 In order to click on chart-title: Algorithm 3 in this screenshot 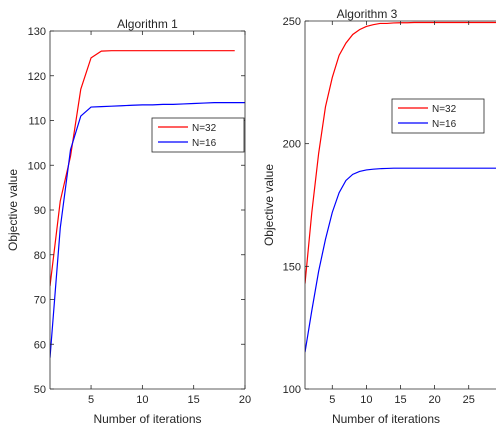, I will do `click(367, 14)`.